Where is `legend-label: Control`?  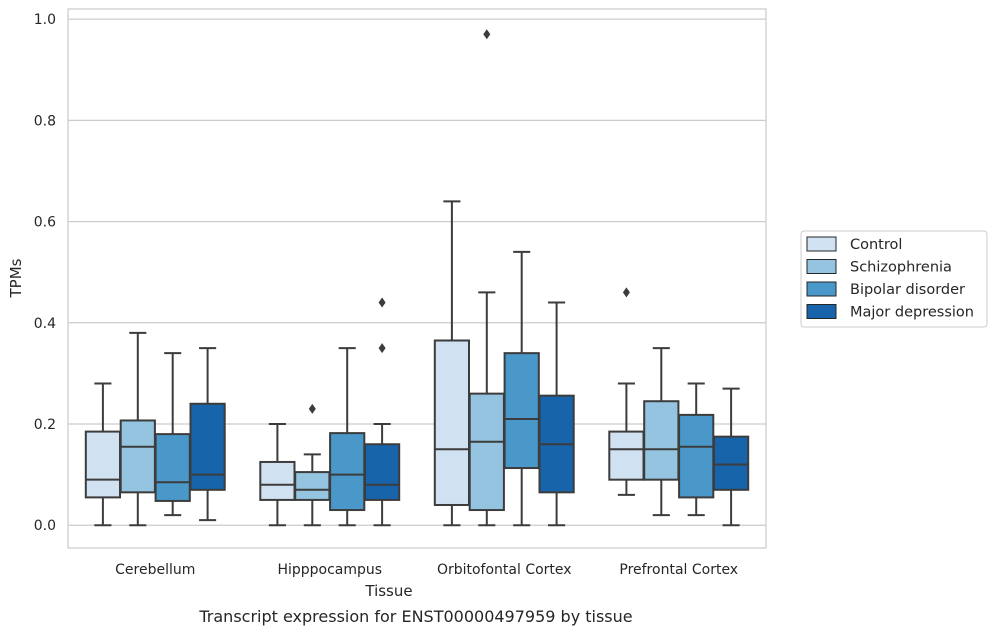
legend-label: Control is located at coordinates (876, 245).